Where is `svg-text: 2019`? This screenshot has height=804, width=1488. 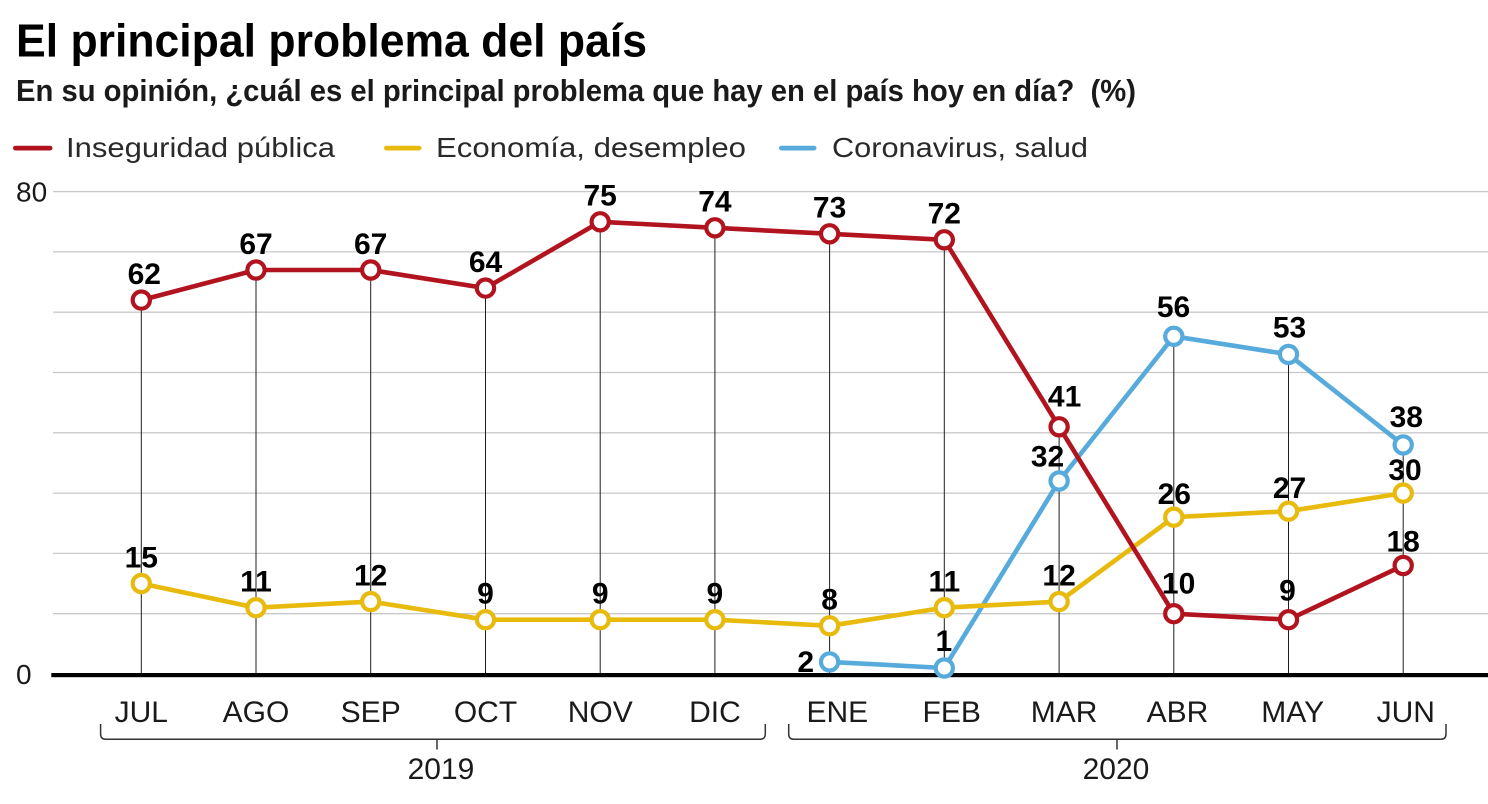
svg-text: 2019 is located at coordinates (441, 769).